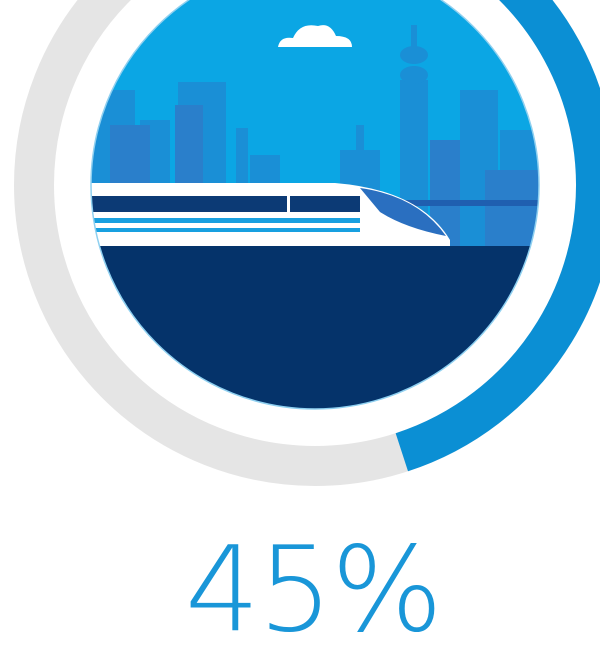  I want to click on percentage-label: 45%, so click(313, 589).